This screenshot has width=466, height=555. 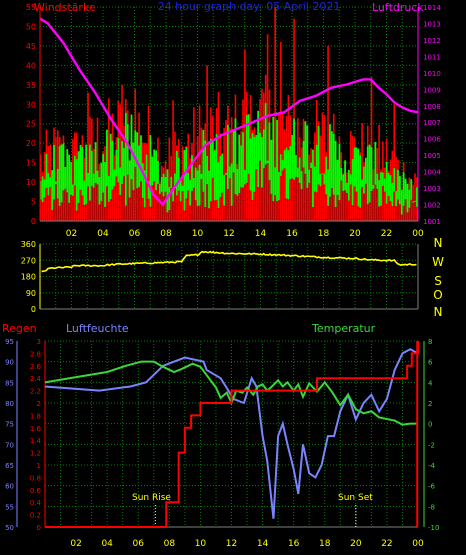 I want to click on y-tick-direction: 0, so click(x=33, y=309).